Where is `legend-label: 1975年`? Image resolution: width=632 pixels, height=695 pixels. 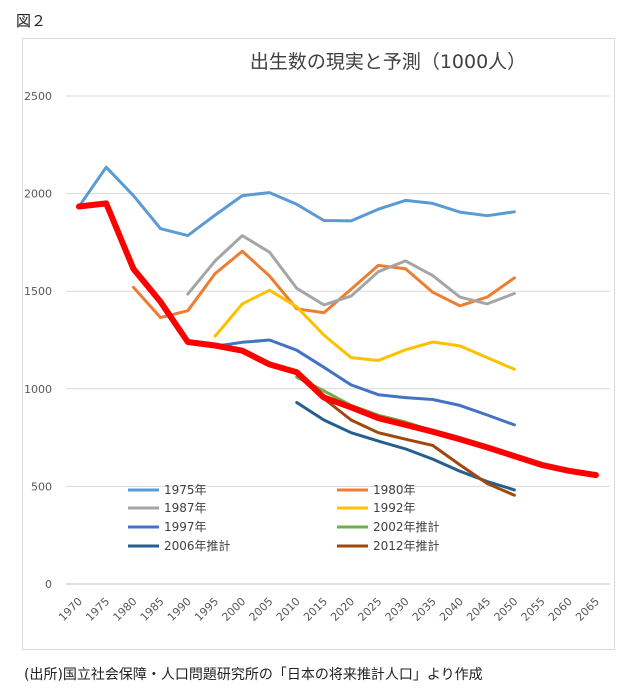 legend-label: 1975年 is located at coordinates (185, 490).